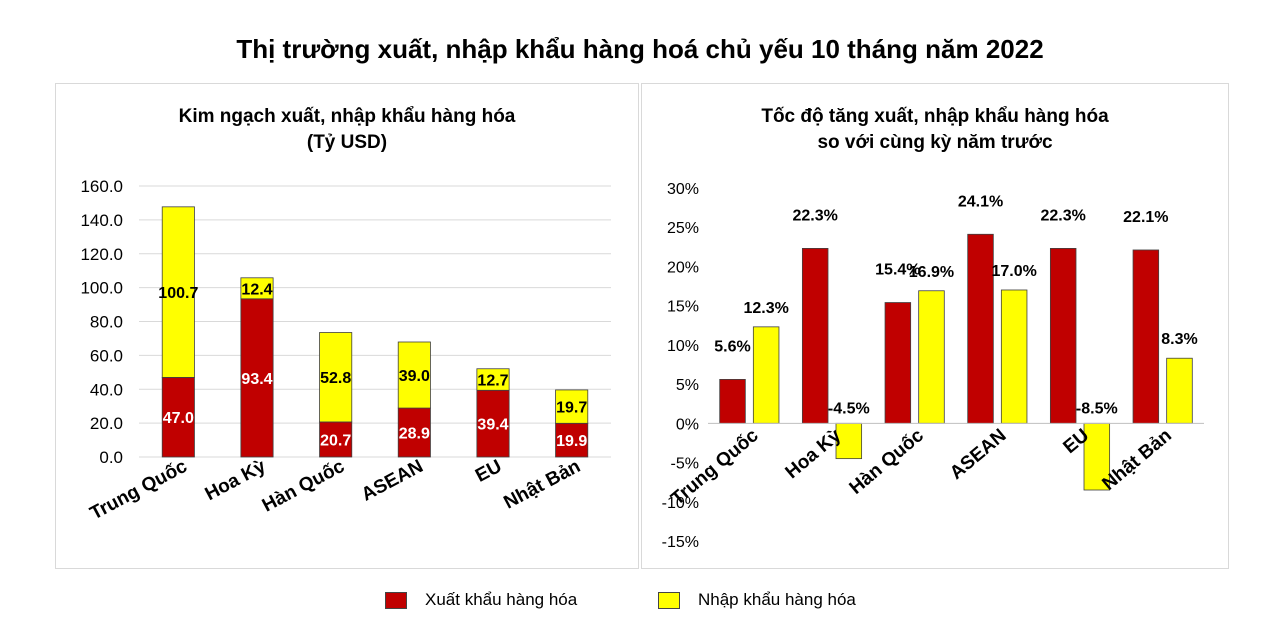 The height and width of the screenshot is (643, 1280). Describe the element at coordinates (501, 599) in the screenshot. I see `legend-label-export: Xuất khẩu hàng hóa` at that location.